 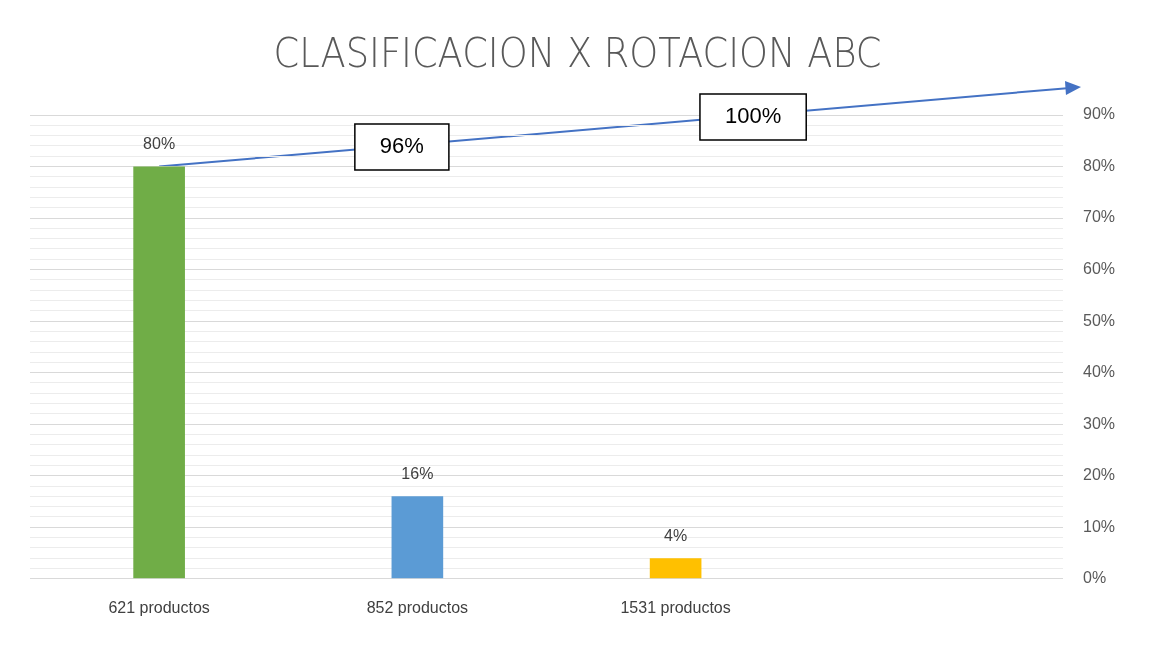 What do you see at coordinates (1099, 320) in the screenshot?
I see `y-tick-label: 50%` at bounding box center [1099, 320].